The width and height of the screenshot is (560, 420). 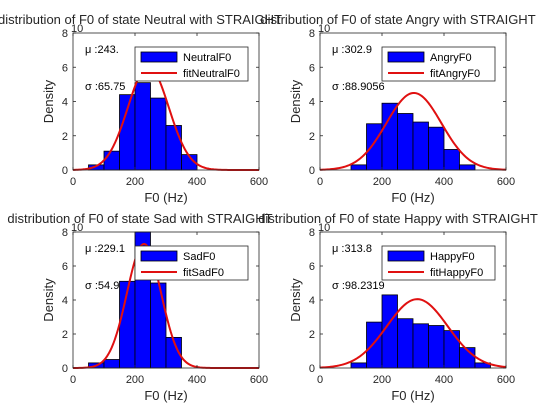 What do you see at coordinates (456, 273) in the screenshot?
I see `legend-label-fit: fitHappyF0` at bounding box center [456, 273].